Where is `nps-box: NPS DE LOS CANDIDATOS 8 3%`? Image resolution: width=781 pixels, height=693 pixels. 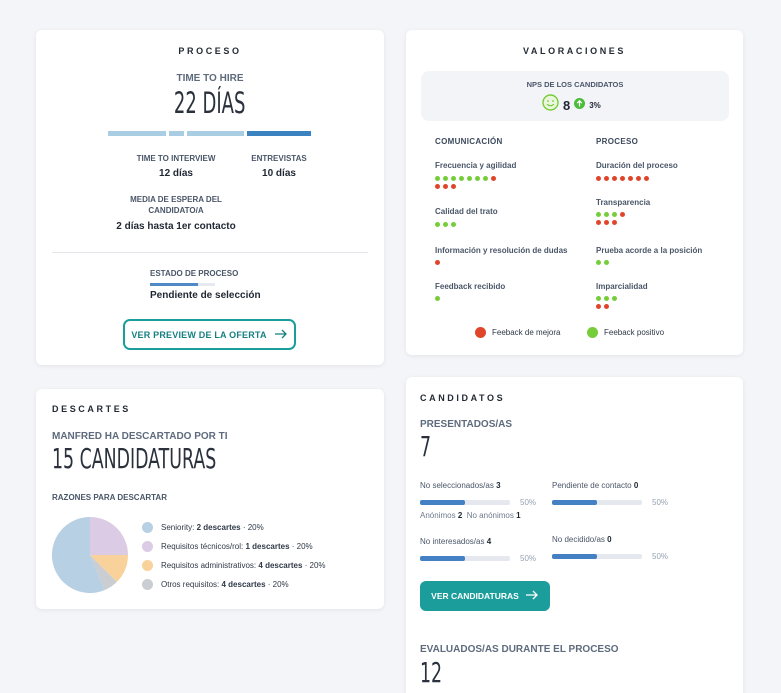 nps-box: NPS DE LOS CANDIDATOS 8 3% is located at coordinates (575, 96).